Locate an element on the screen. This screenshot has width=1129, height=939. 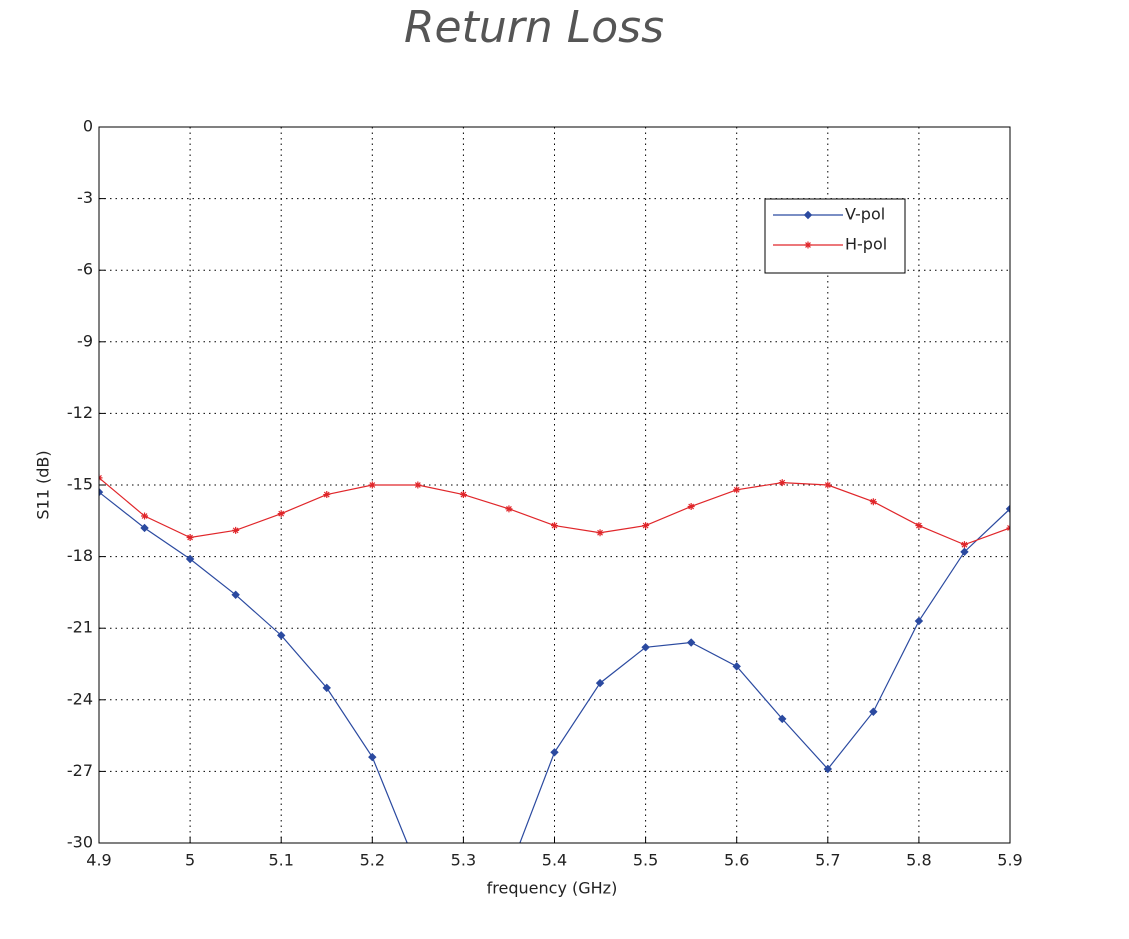
x-tick-label: 5.1 is located at coordinates (280, 860).